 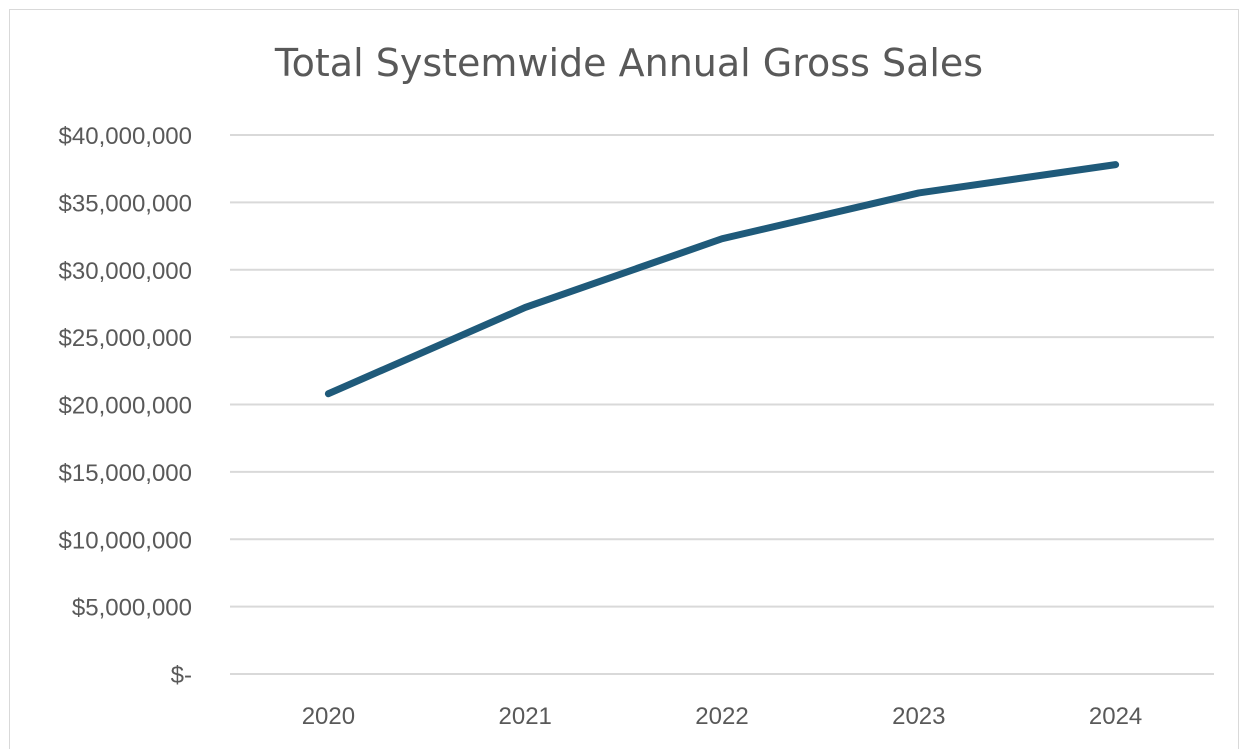 I want to click on y-tick-label: $10,000,000, so click(x=125, y=540).